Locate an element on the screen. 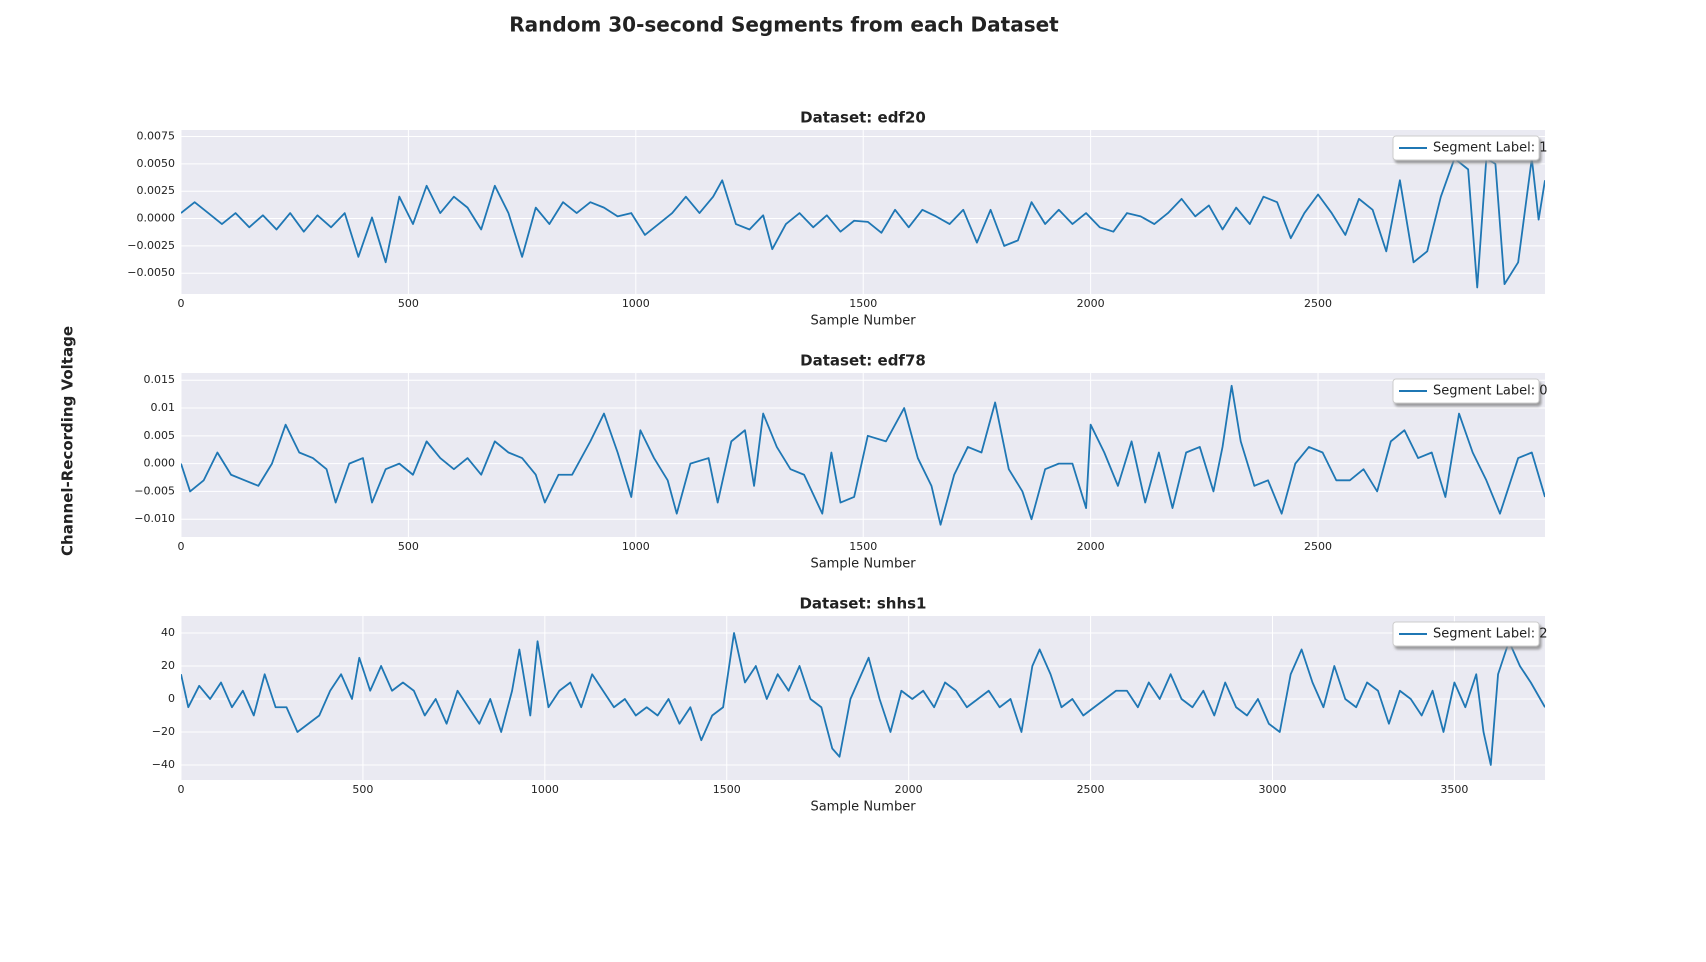  y-tick-label: −0.010 is located at coordinates (154, 518).